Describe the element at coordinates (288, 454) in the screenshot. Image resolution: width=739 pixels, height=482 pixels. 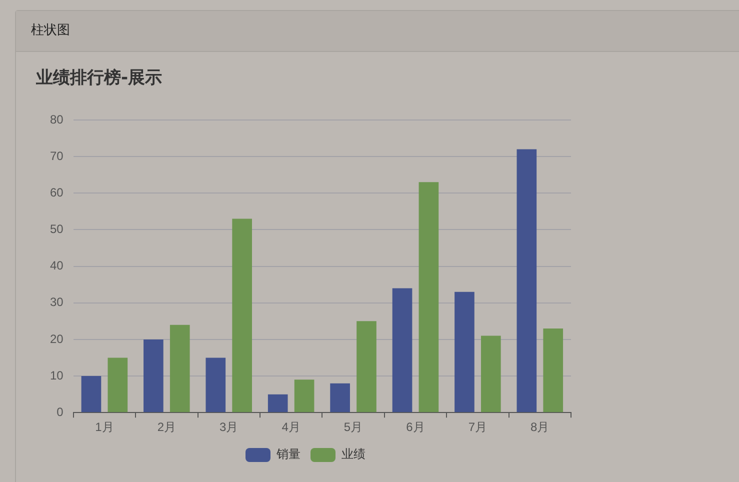
I see `legend-label: 销量` at that location.